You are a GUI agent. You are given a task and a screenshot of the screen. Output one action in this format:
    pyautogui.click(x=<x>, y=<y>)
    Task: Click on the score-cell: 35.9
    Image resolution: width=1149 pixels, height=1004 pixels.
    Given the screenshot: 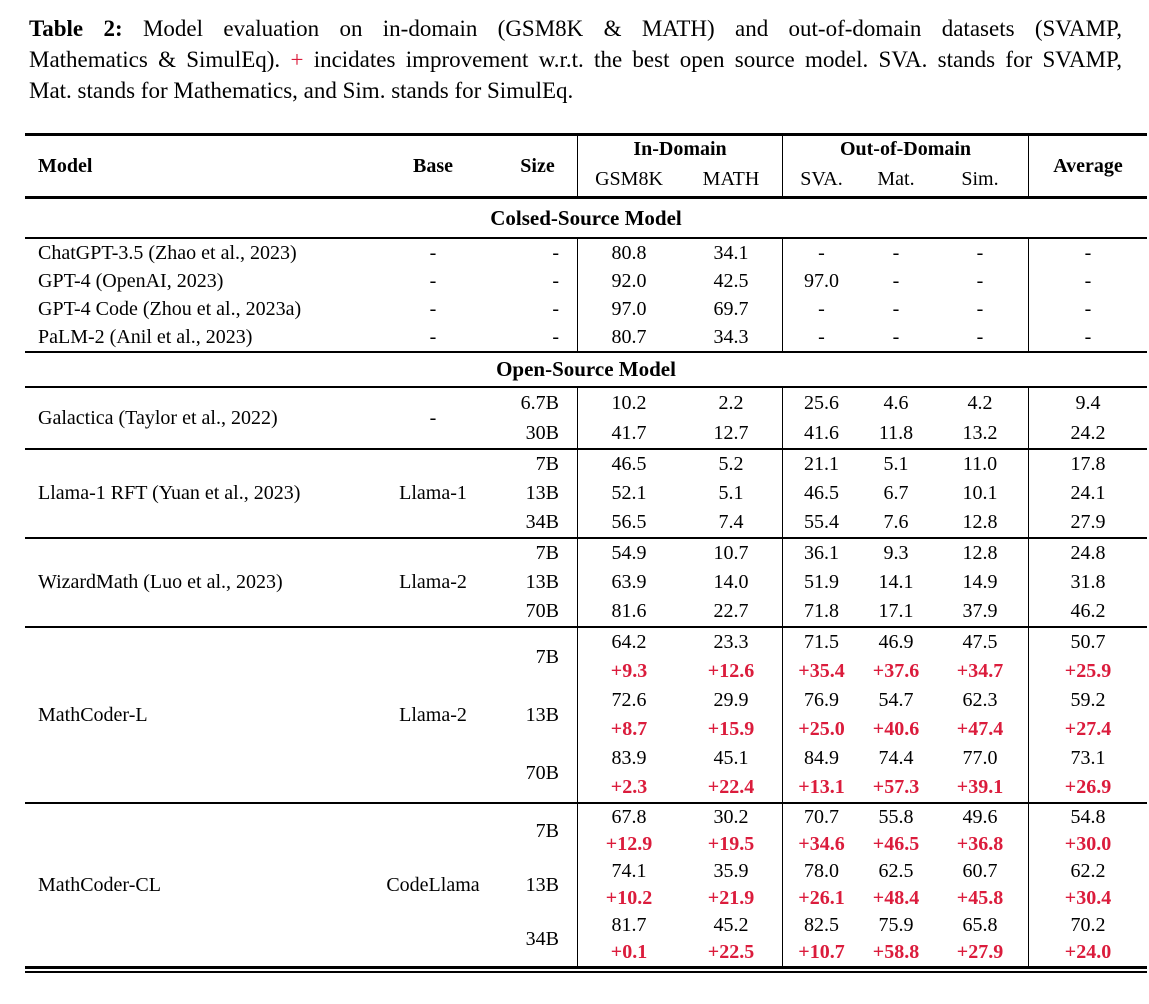 What is the action you would take?
    pyautogui.click(x=731, y=871)
    